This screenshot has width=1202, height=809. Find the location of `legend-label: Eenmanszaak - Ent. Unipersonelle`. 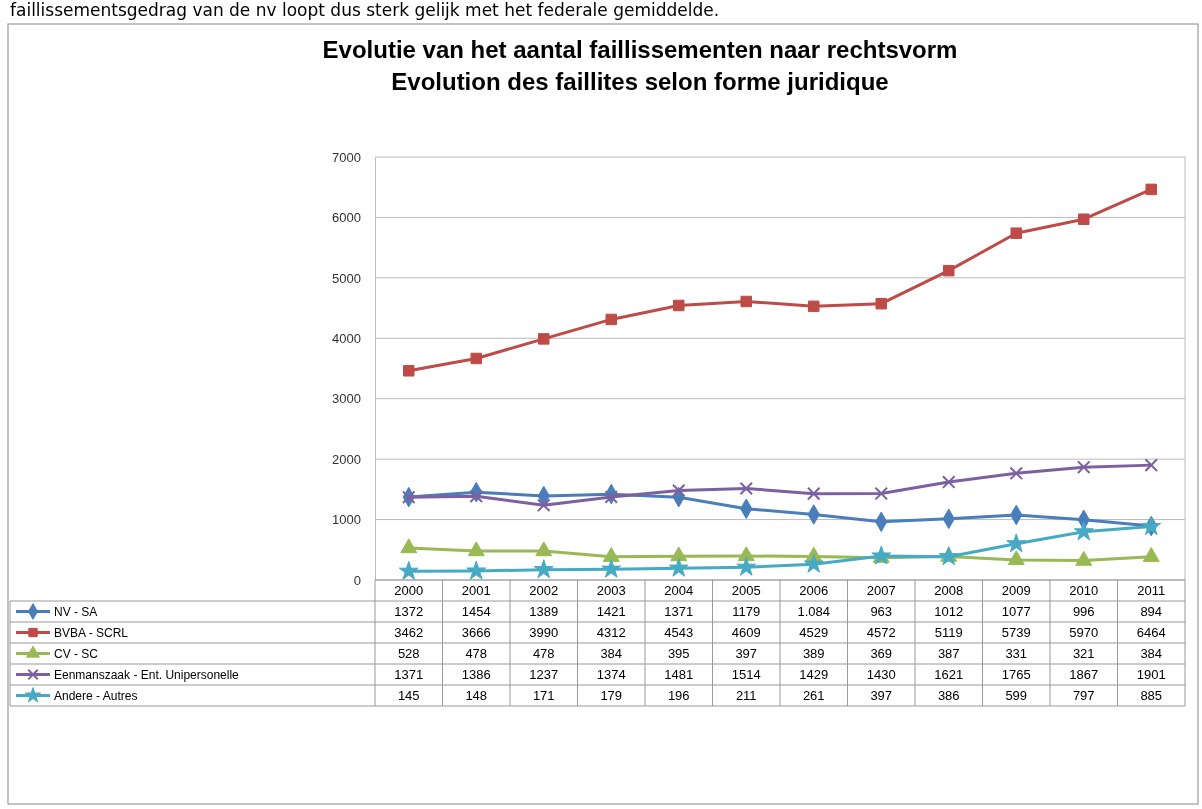

legend-label: Eenmanszaak - Ent. Unipersonelle is located at coordinates (147, 675).